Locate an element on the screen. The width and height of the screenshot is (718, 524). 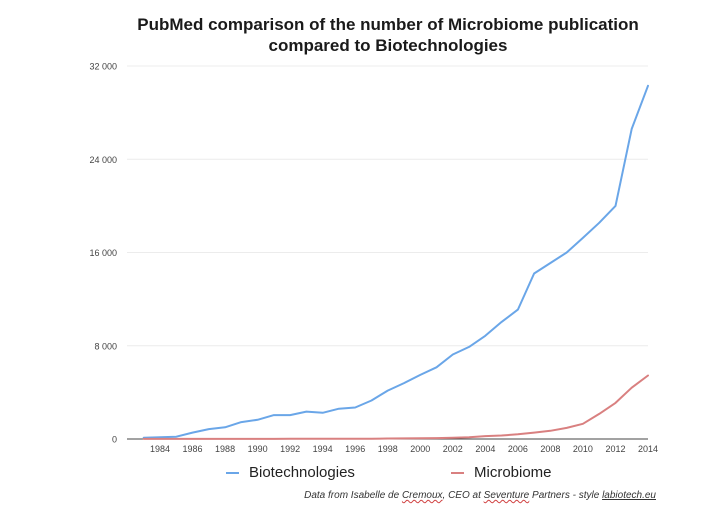
footer-suffix: Partners - style is located at coordinates (566, 495).